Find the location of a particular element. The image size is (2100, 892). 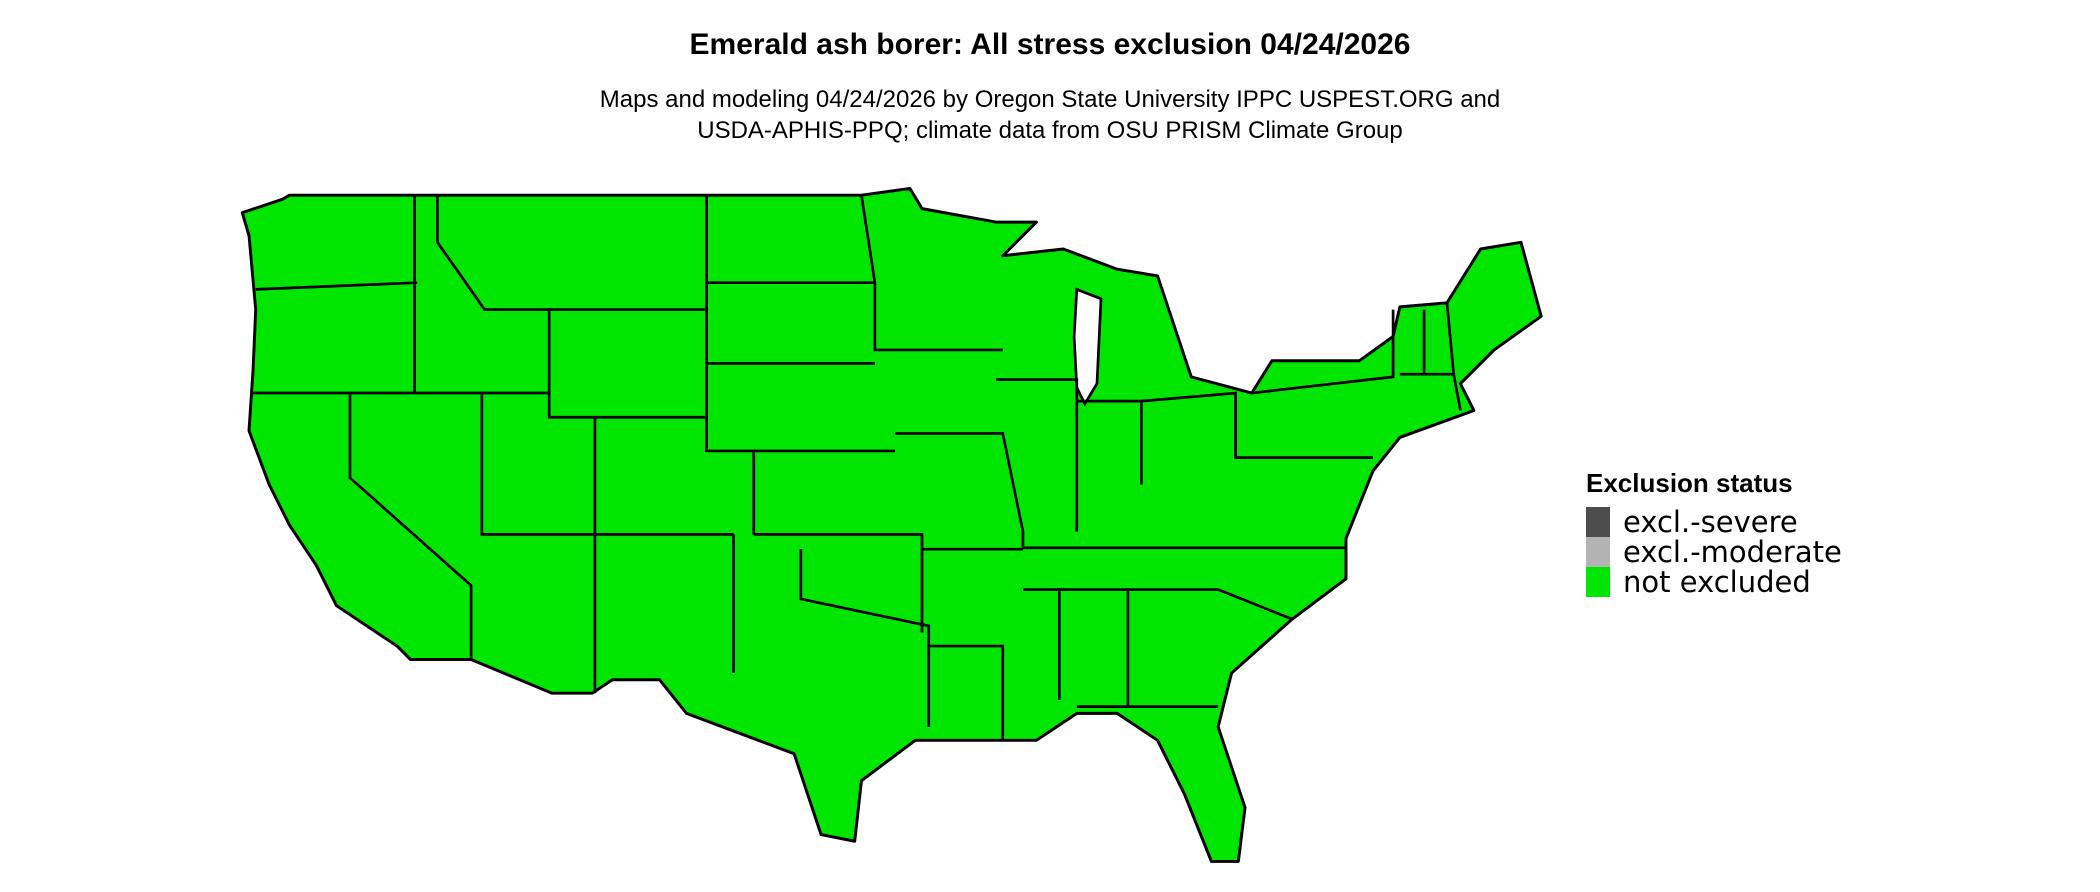

legend-item-excl-moderate: excl.-moderate is located at coordinates (1714, 552).